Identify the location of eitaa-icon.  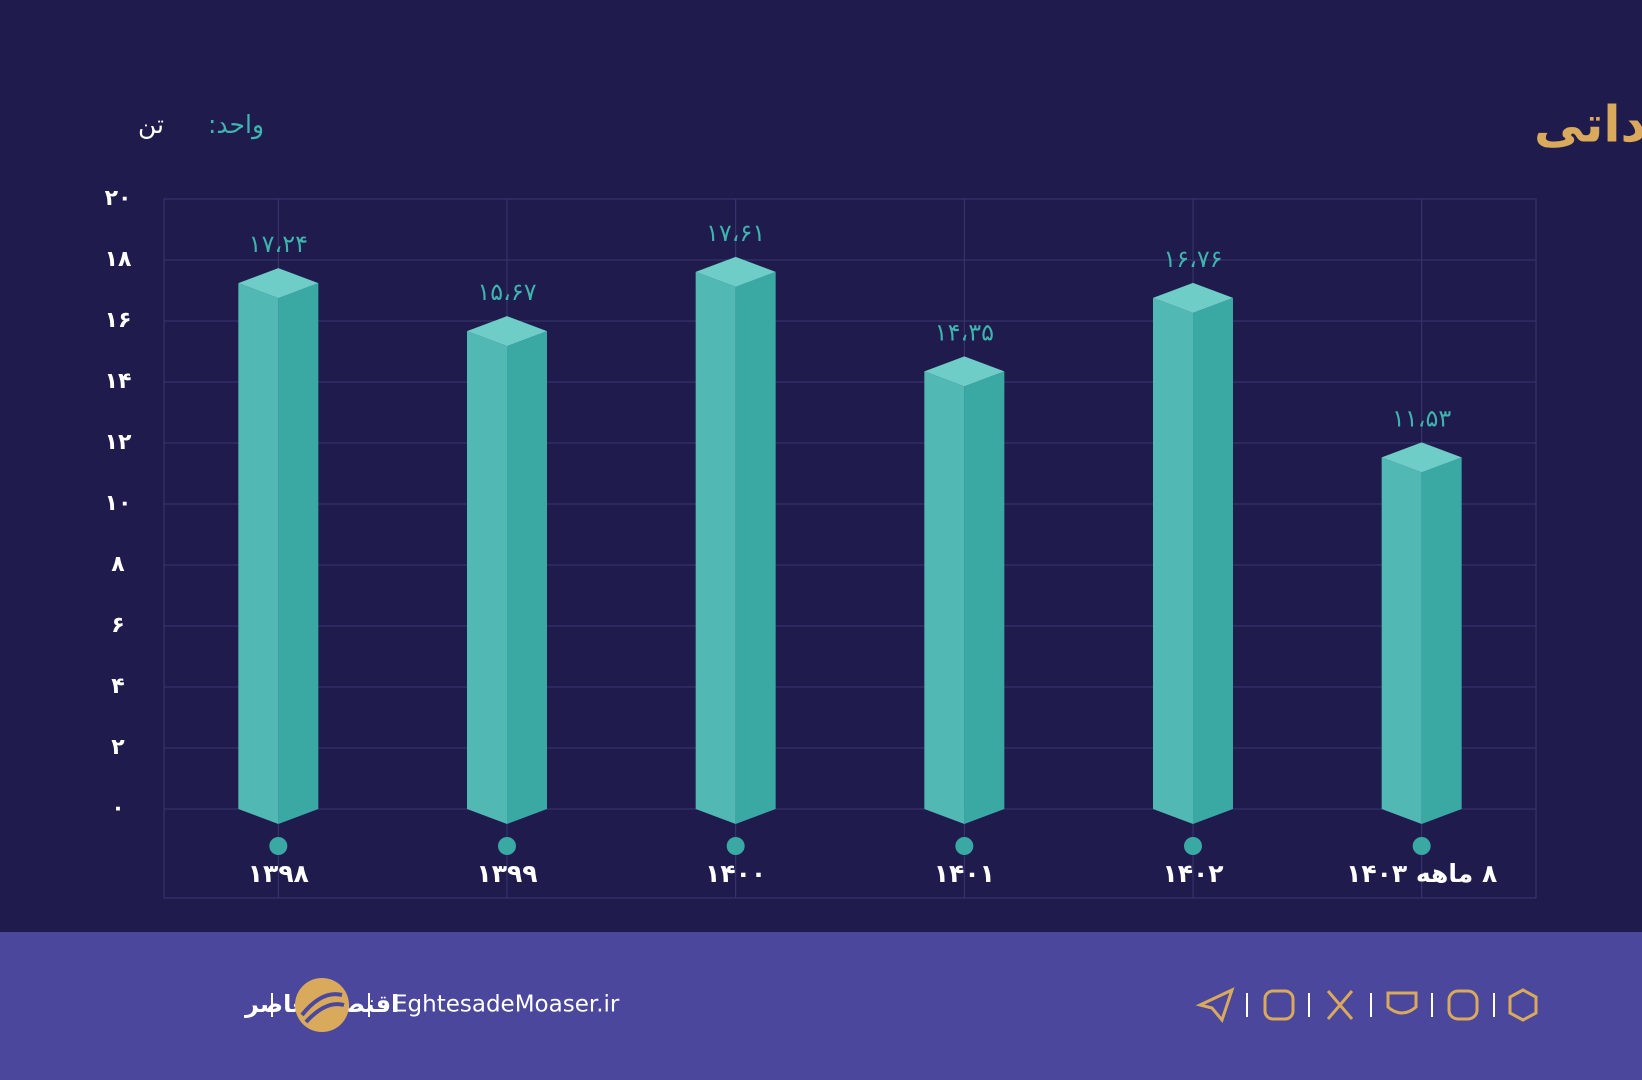
(1463, 1005).